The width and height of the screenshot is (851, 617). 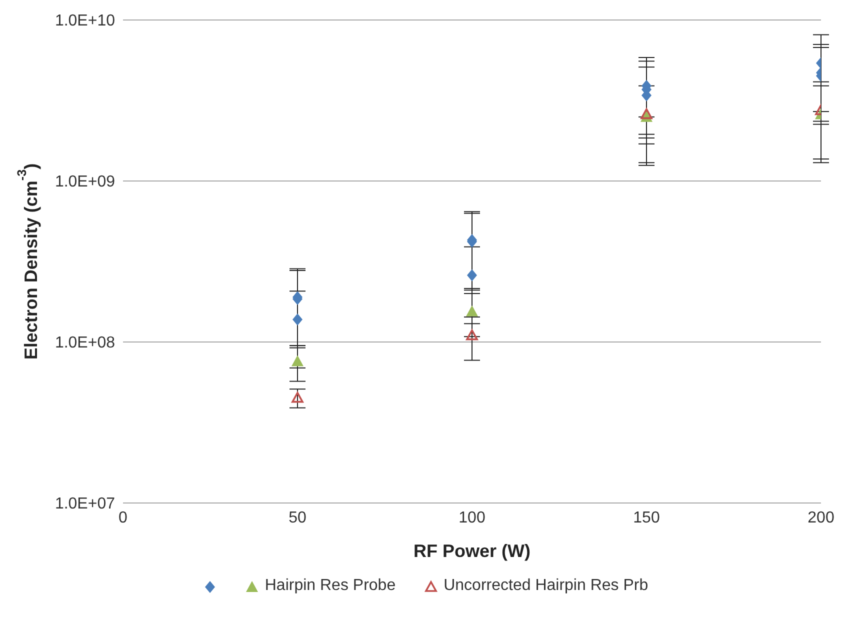 What do you see at coordinates (472, 551) in the screenshot?
I see `x-axis-title: RF Power (W)` at bounding box center [472, 551].